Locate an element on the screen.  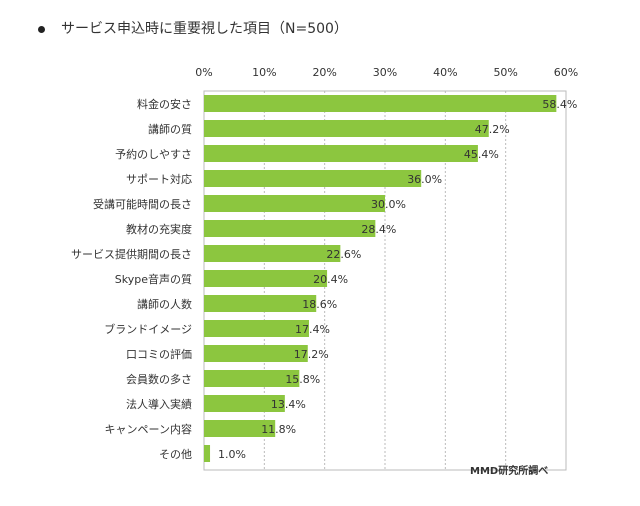
category-label: 料金の安さ is located at coordinates (164, 104).